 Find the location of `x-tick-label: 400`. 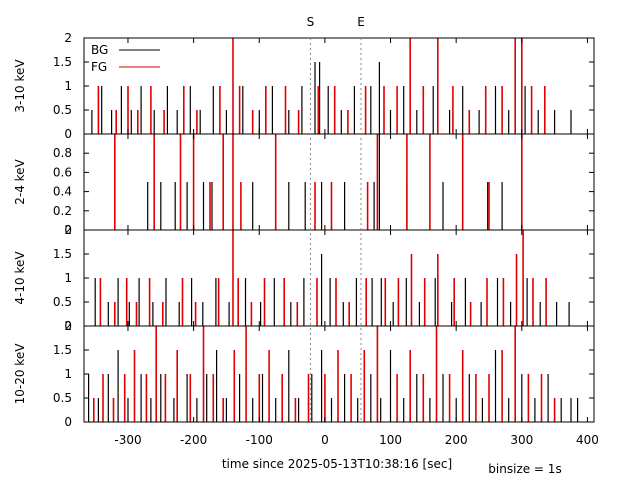

x-tick-label: 400 is located at coordinates (587, 440).